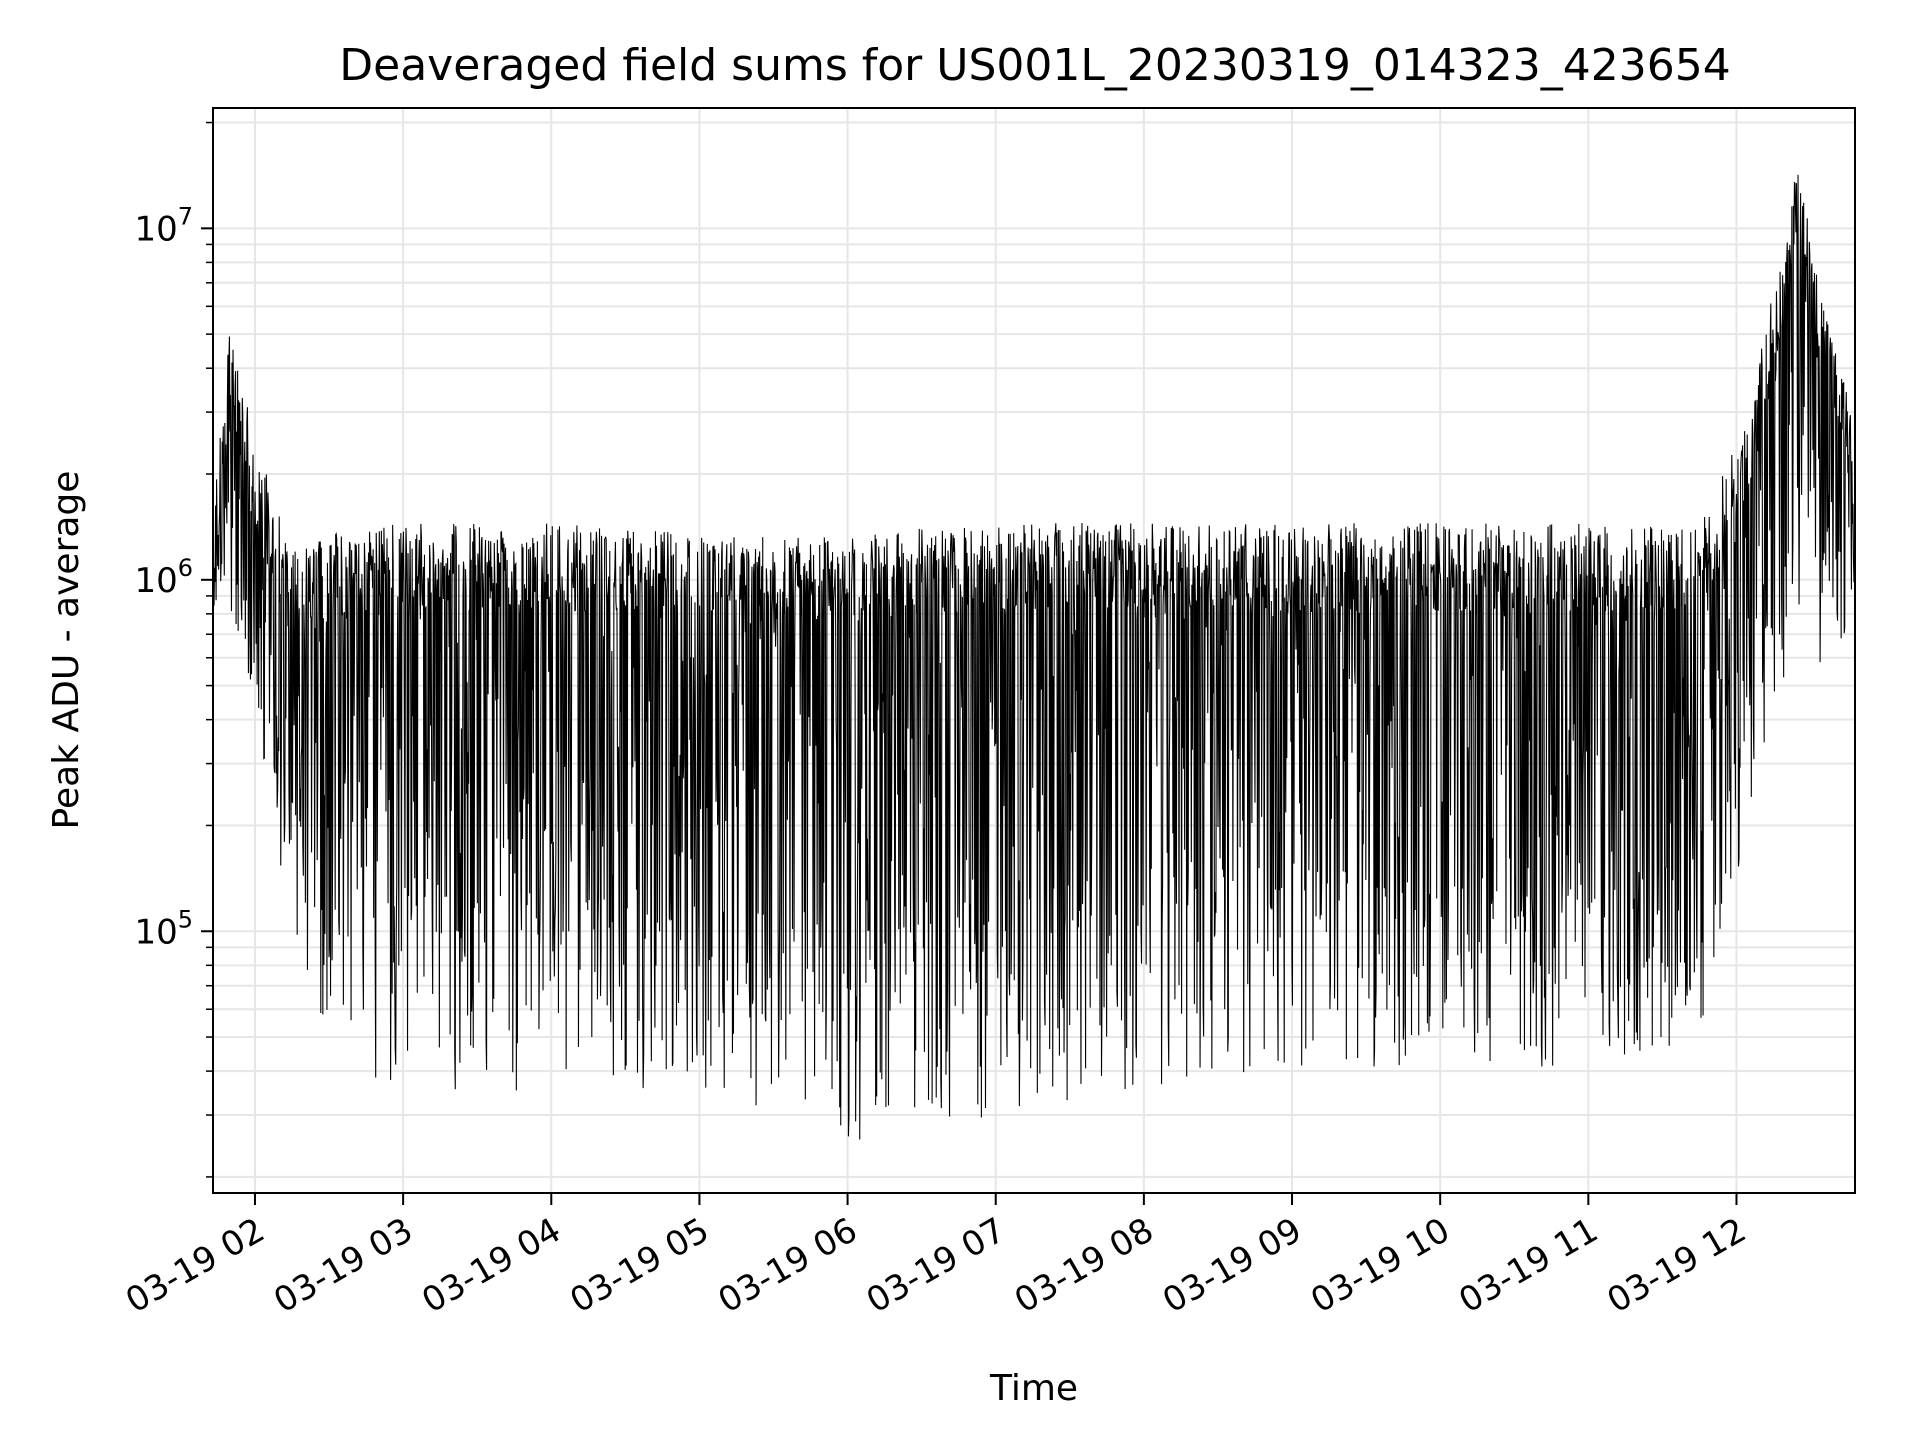 The width and height of the screenshot is (1920, 1440). I want to click on y-tick-label: 10⁷, so click(163, 225).